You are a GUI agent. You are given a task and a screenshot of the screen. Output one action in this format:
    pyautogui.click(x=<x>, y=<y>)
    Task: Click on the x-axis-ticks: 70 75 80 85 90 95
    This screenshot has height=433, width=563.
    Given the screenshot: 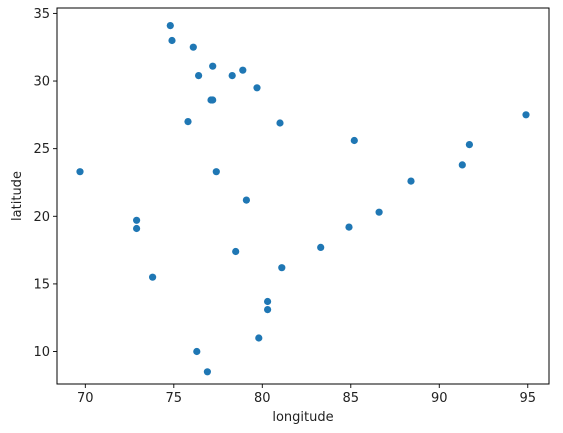 What is the action you would take?
    pyautogui.click(x=306, y=395)
    